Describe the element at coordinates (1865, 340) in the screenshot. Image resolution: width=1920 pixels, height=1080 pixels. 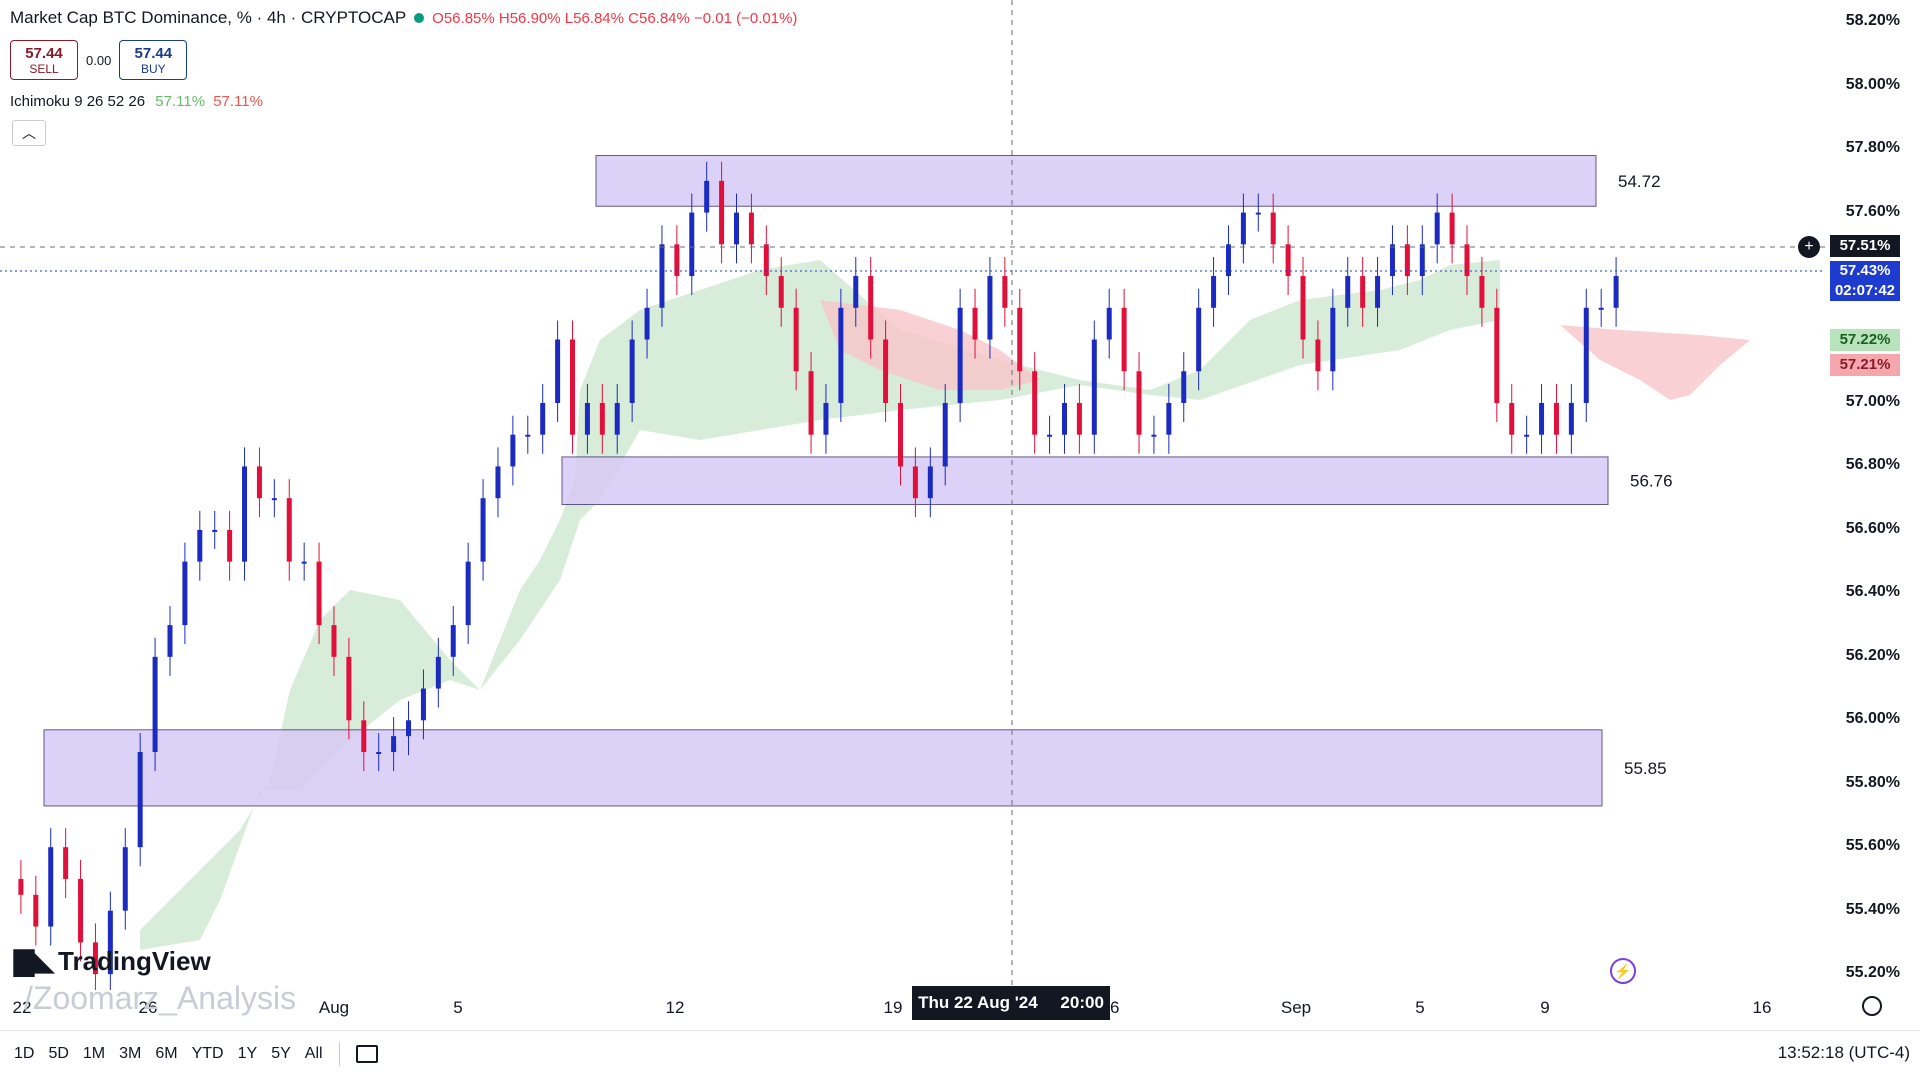
I see `span-a-tag: 57.22%` at that location.